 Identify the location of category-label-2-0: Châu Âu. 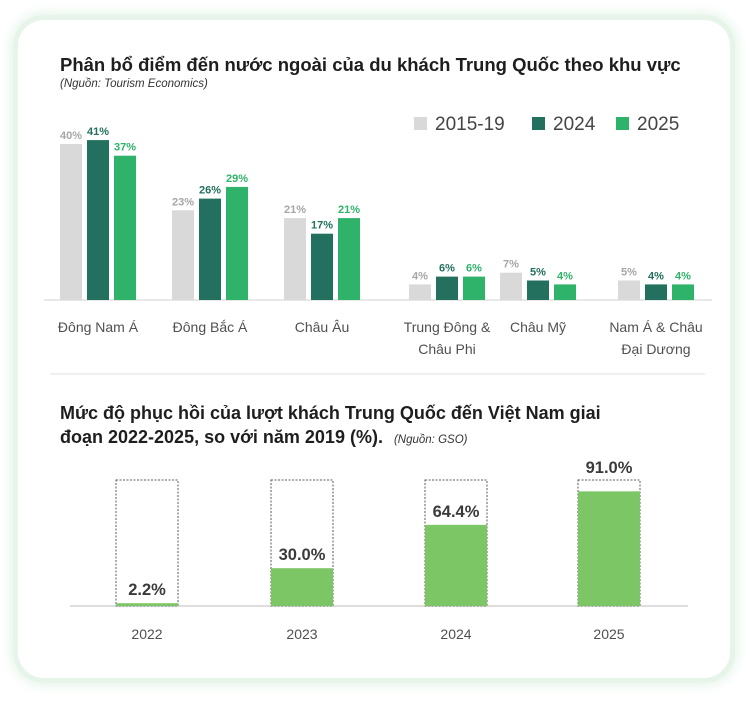
(322, 327).